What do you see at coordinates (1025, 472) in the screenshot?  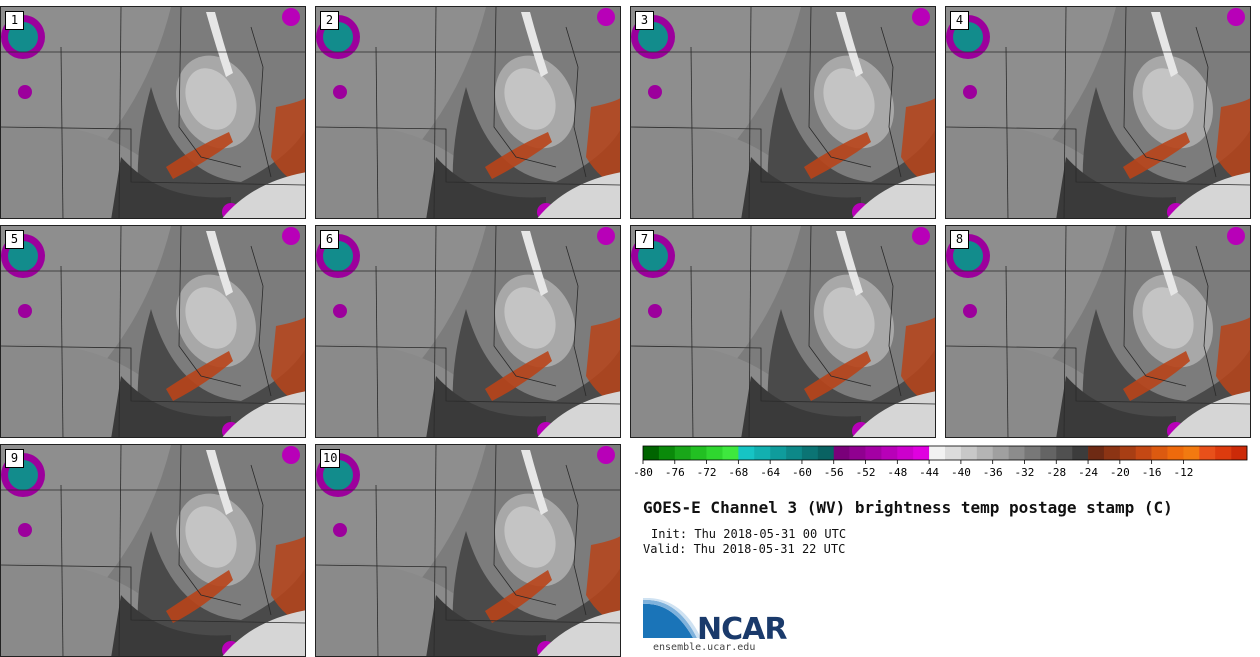 I see `colorbar-tick-label: -32` at bounding box center [1025, 472].